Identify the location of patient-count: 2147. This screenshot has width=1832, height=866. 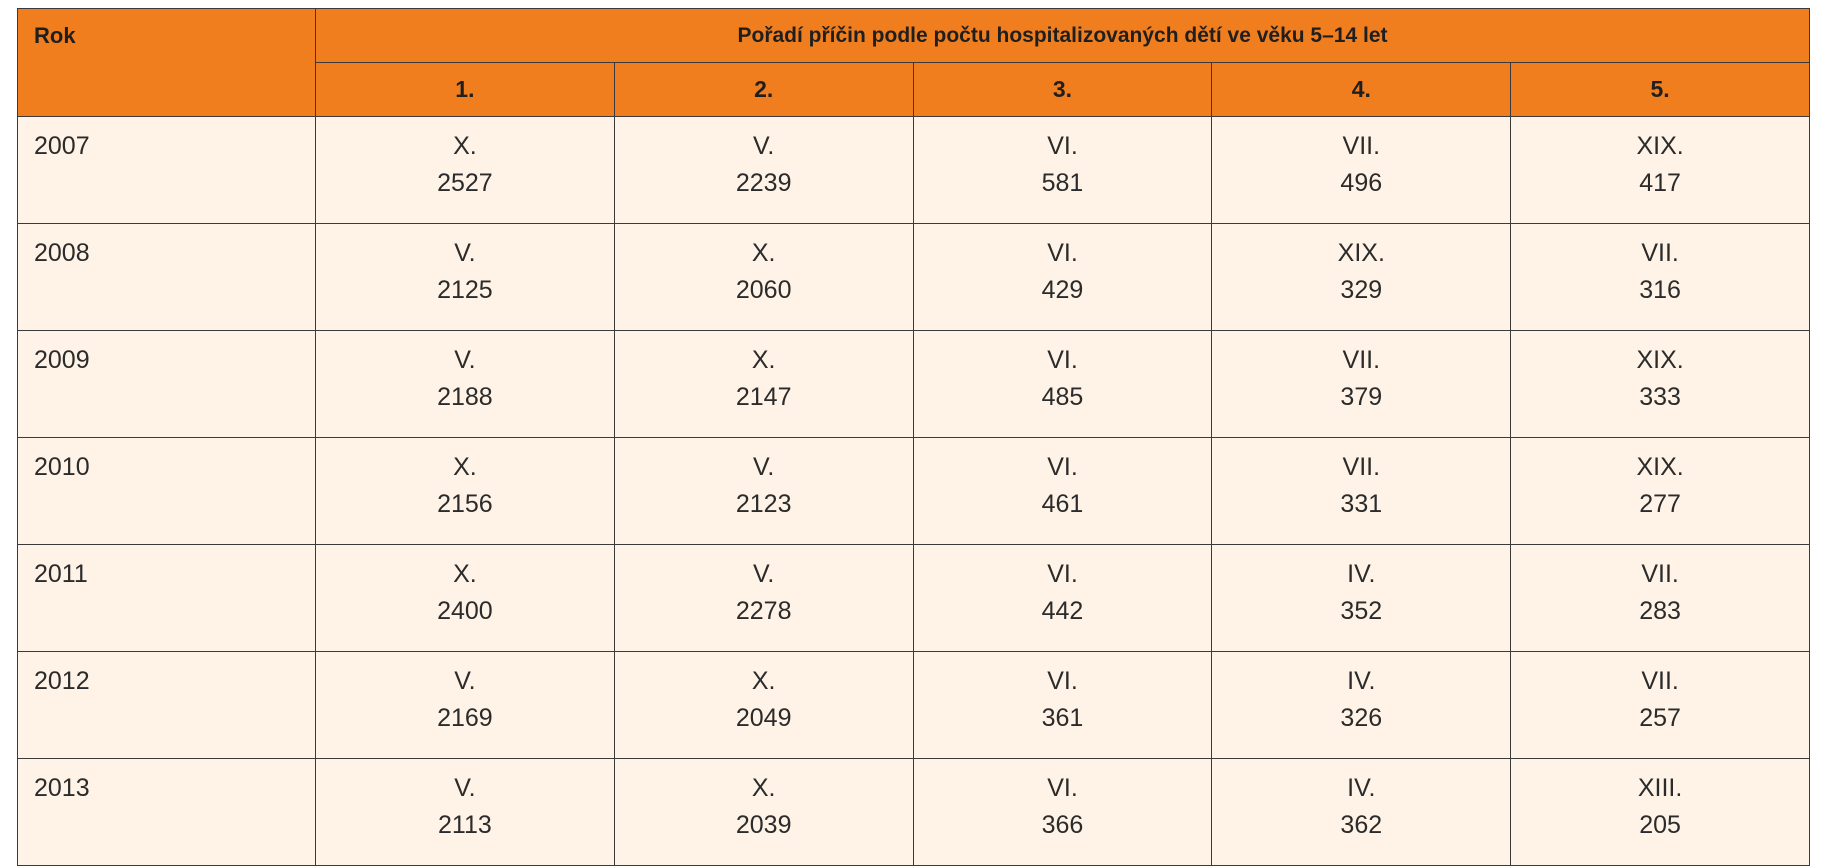
(763, 397).